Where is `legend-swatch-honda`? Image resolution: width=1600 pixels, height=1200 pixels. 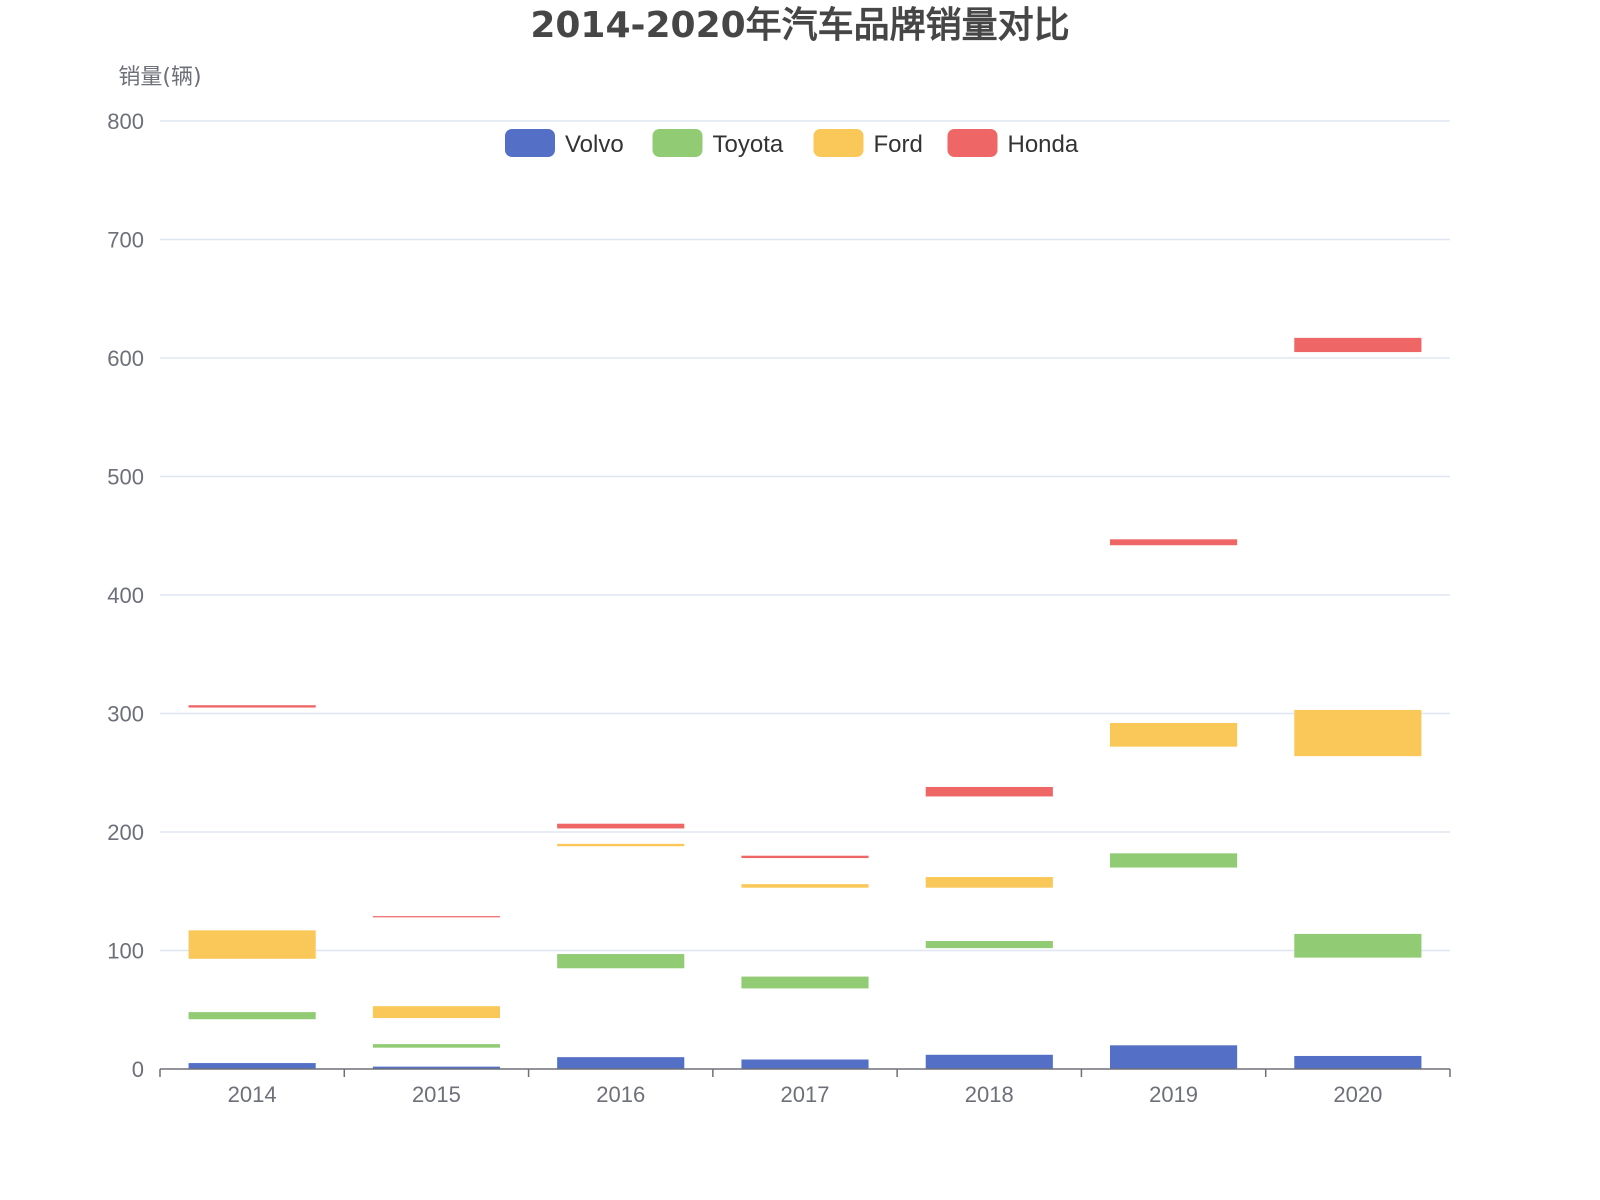
legend-swatch-honda is located at coordinates (972, 143).